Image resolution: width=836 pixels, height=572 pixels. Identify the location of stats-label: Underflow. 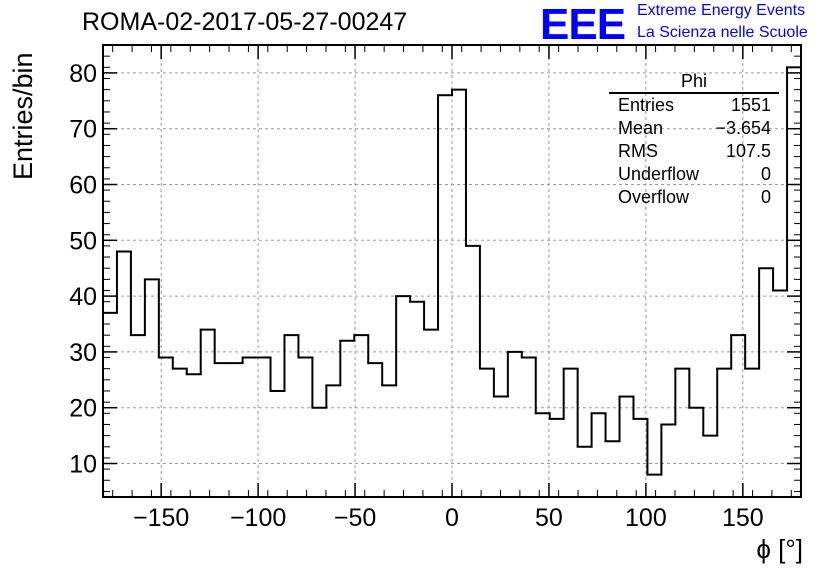
(659, 174).